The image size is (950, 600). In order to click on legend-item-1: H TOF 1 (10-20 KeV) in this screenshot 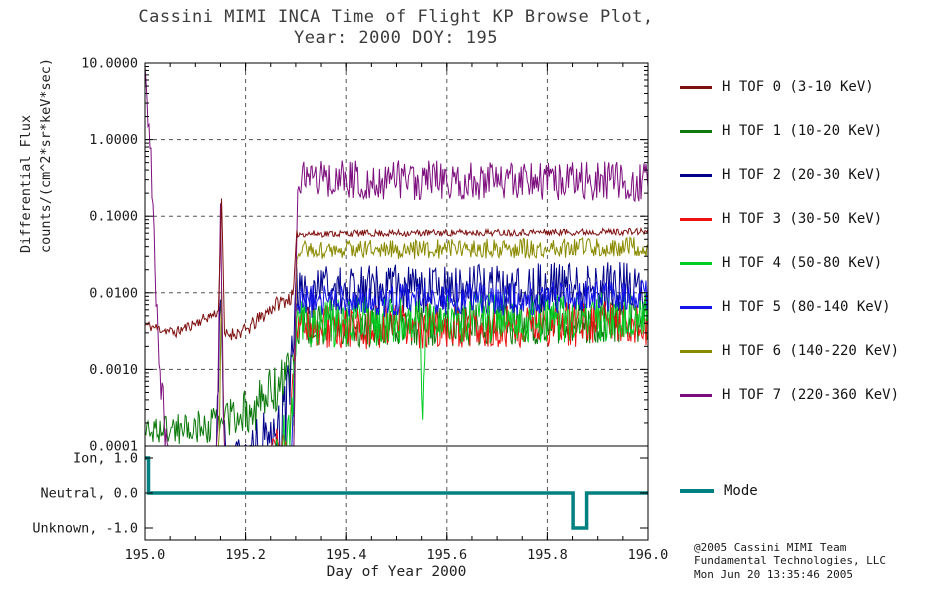, I will do `click(789, 131)`.